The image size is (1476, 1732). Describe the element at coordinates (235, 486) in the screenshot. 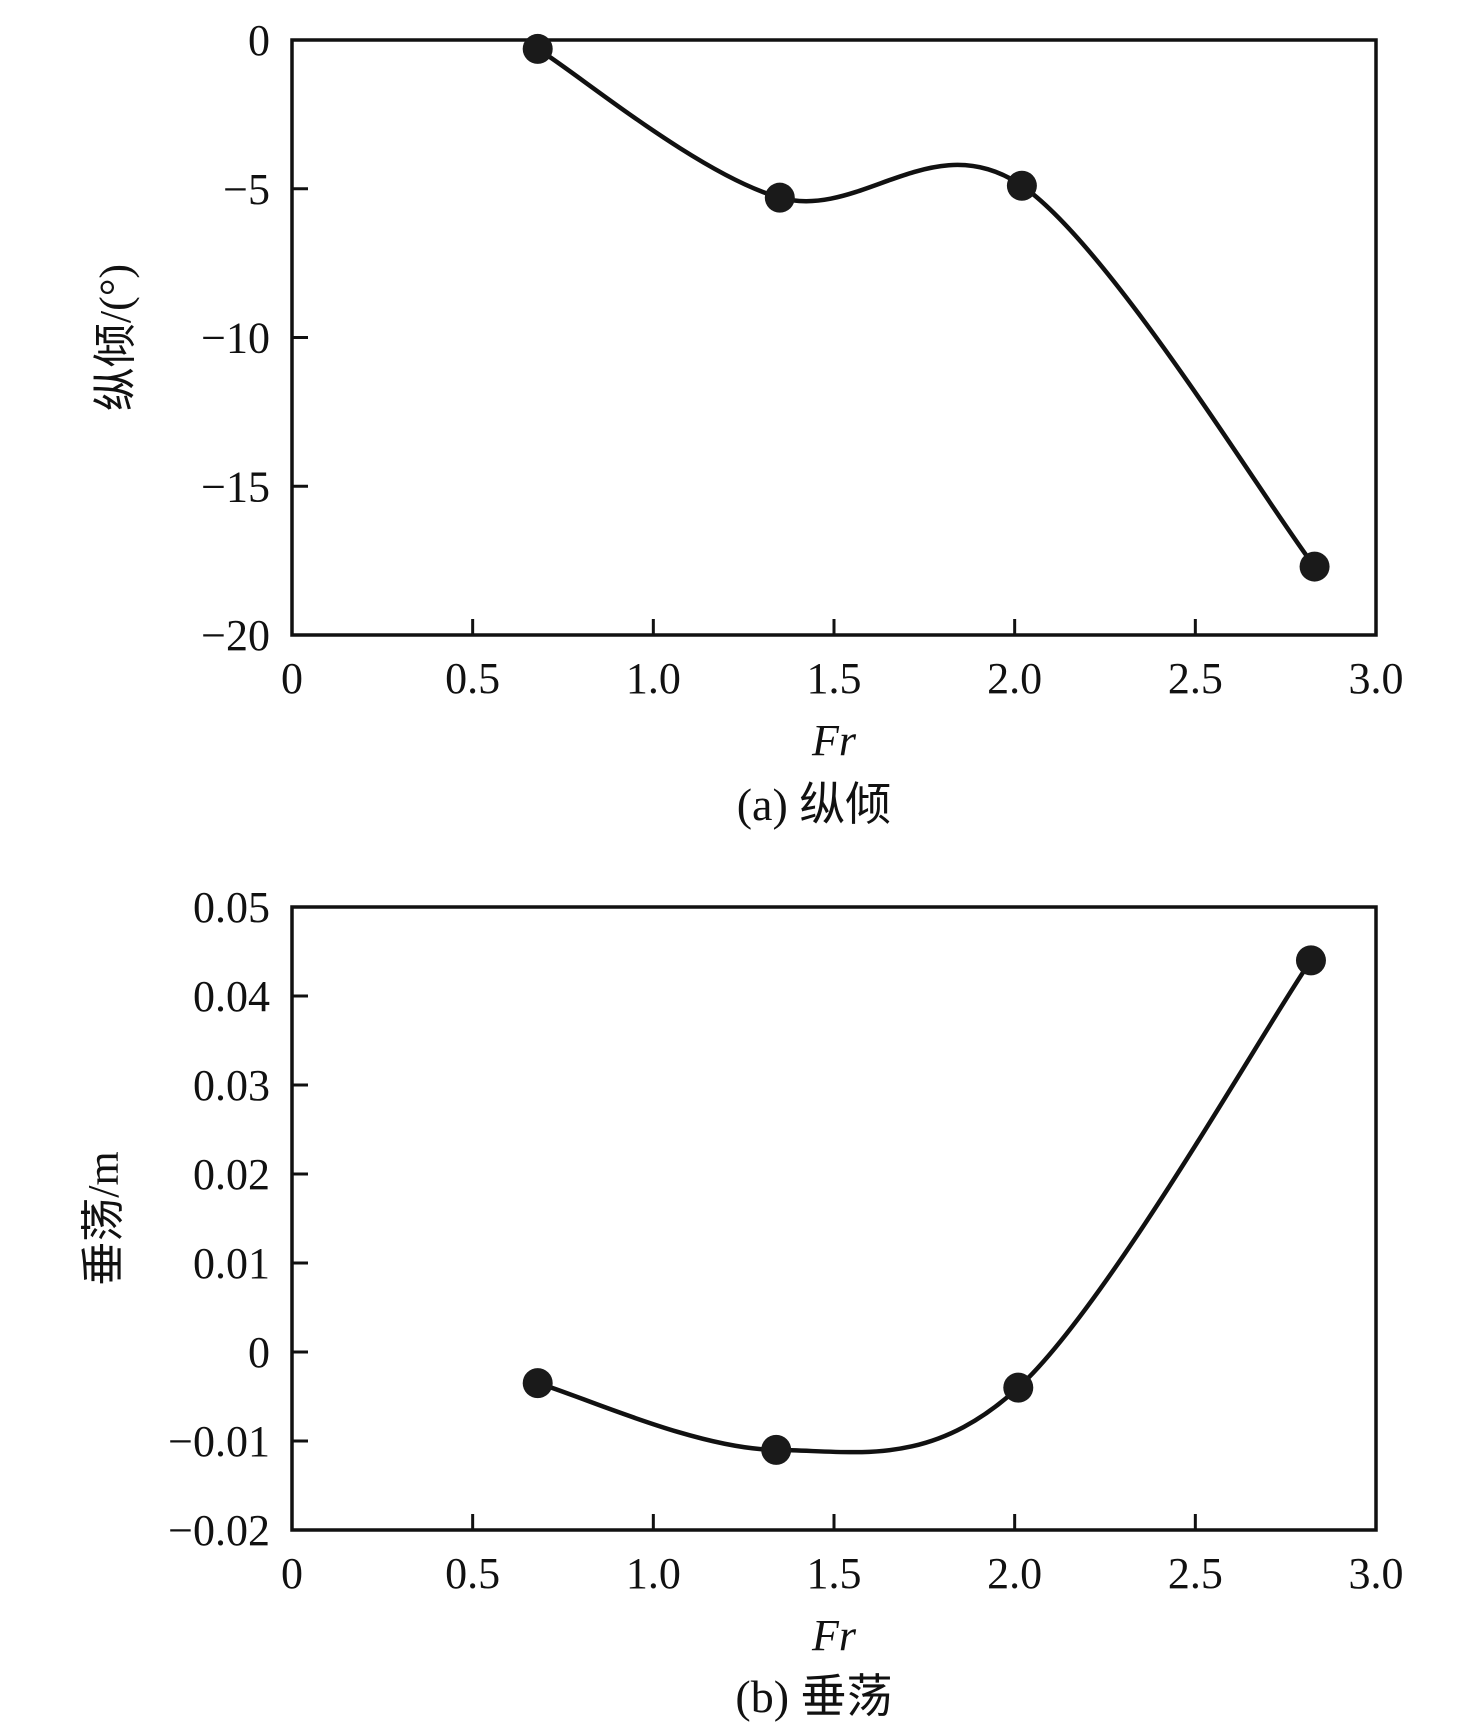

I see `y-tick-label-a: −15` at that location.